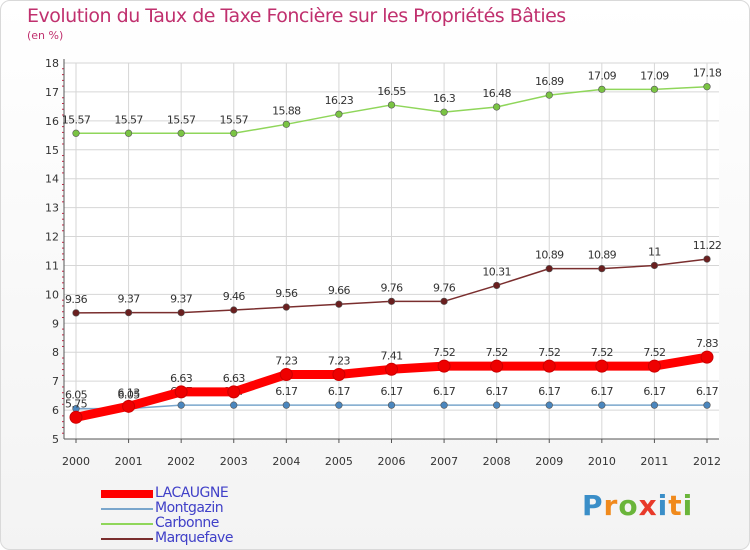 The width and height of the screenshot is (750, 550). I want to click on data-label-marquefave: 9.37, so click(129, 299).